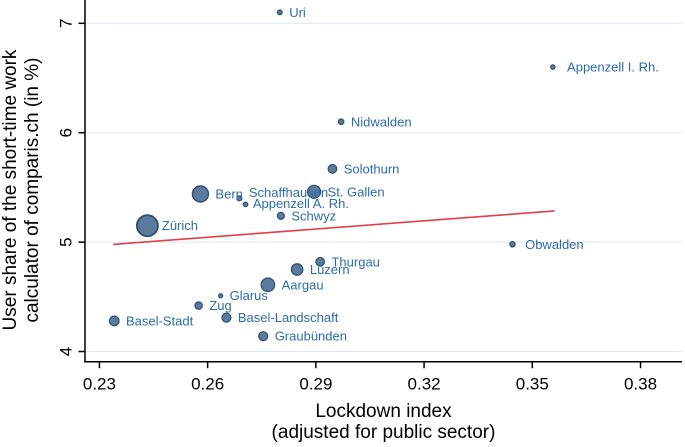 This screenshot has width=685, height=447. I want to click on data-point-st-gallen, so click(314, 191).